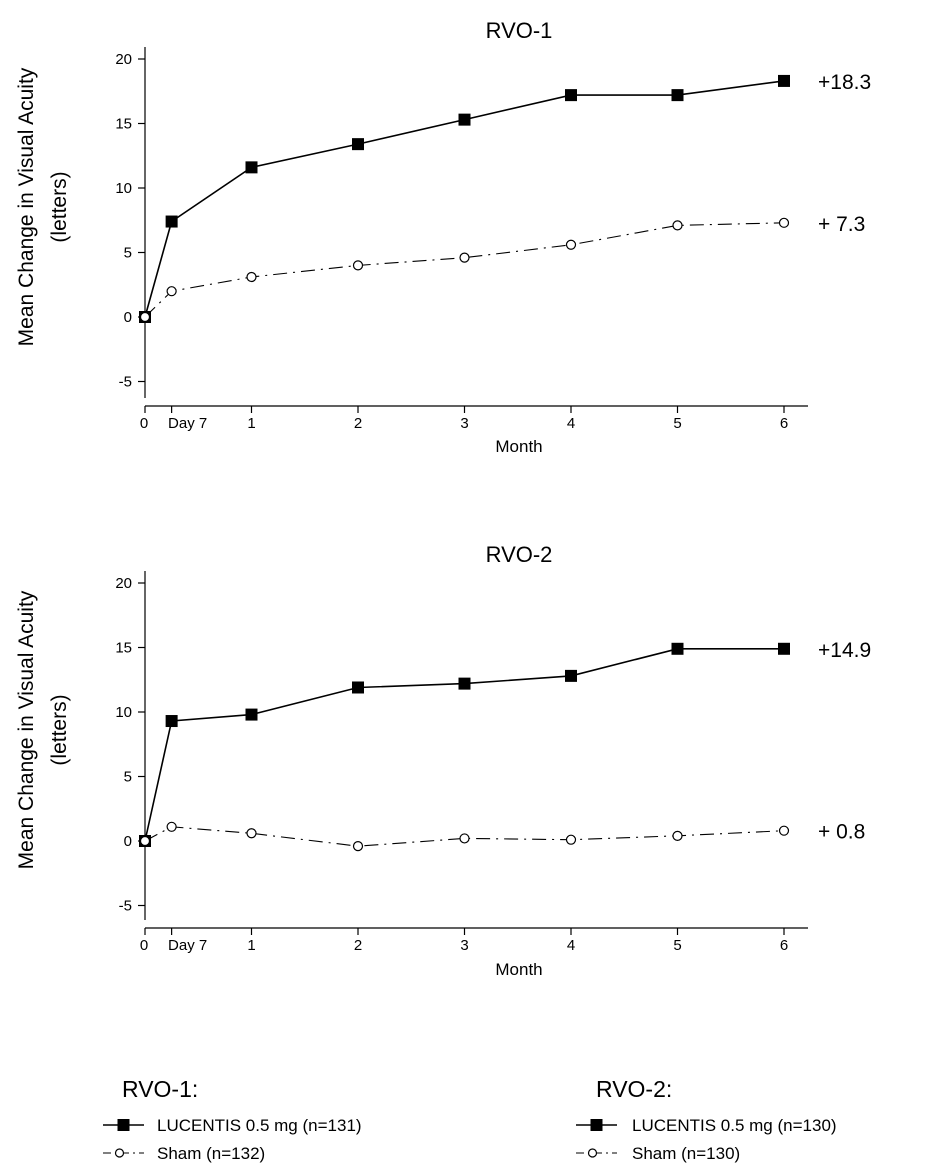  I want to click on legend-label-lucentis: LUCENTIS 0.5 mg (n=130), so click(734, 1125).